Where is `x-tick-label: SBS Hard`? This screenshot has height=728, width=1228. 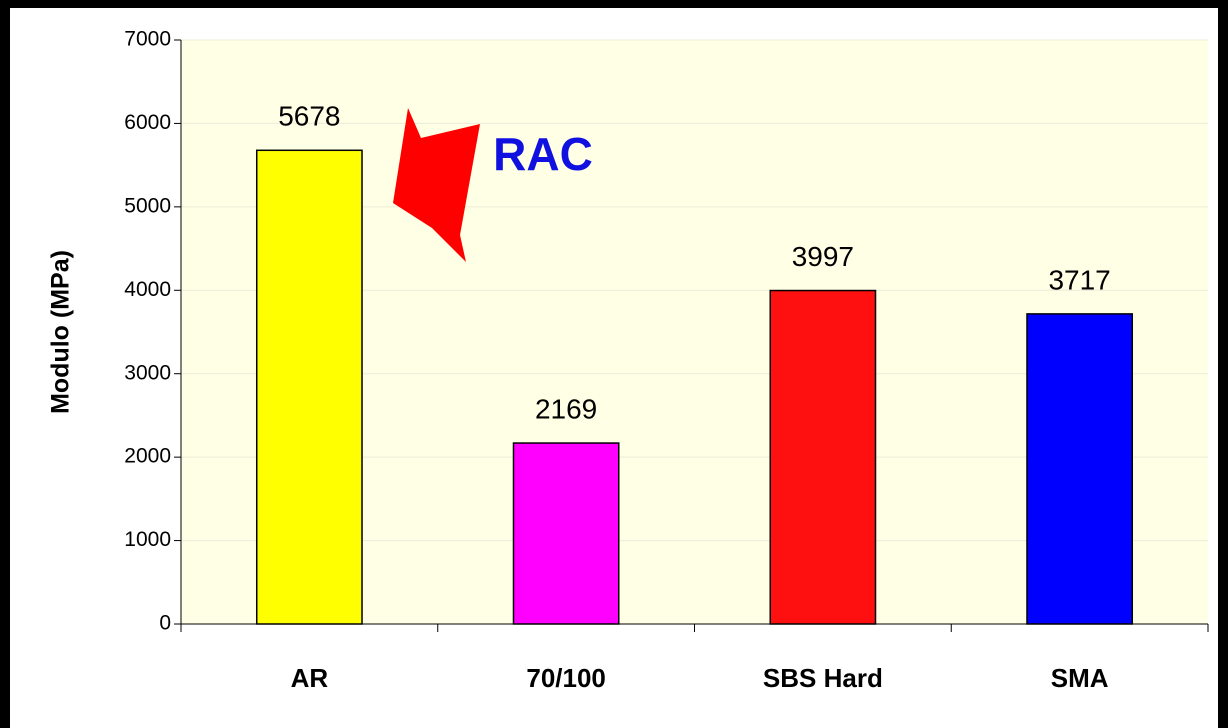 x-tick-label: SBS Hard is located at coordinates (823, 678).